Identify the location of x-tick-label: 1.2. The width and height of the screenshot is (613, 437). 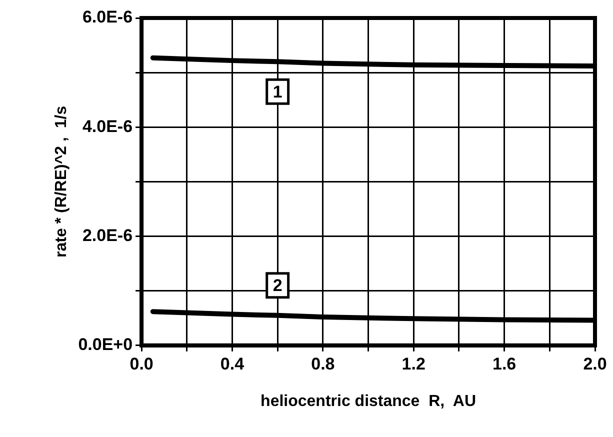
(414, 364).